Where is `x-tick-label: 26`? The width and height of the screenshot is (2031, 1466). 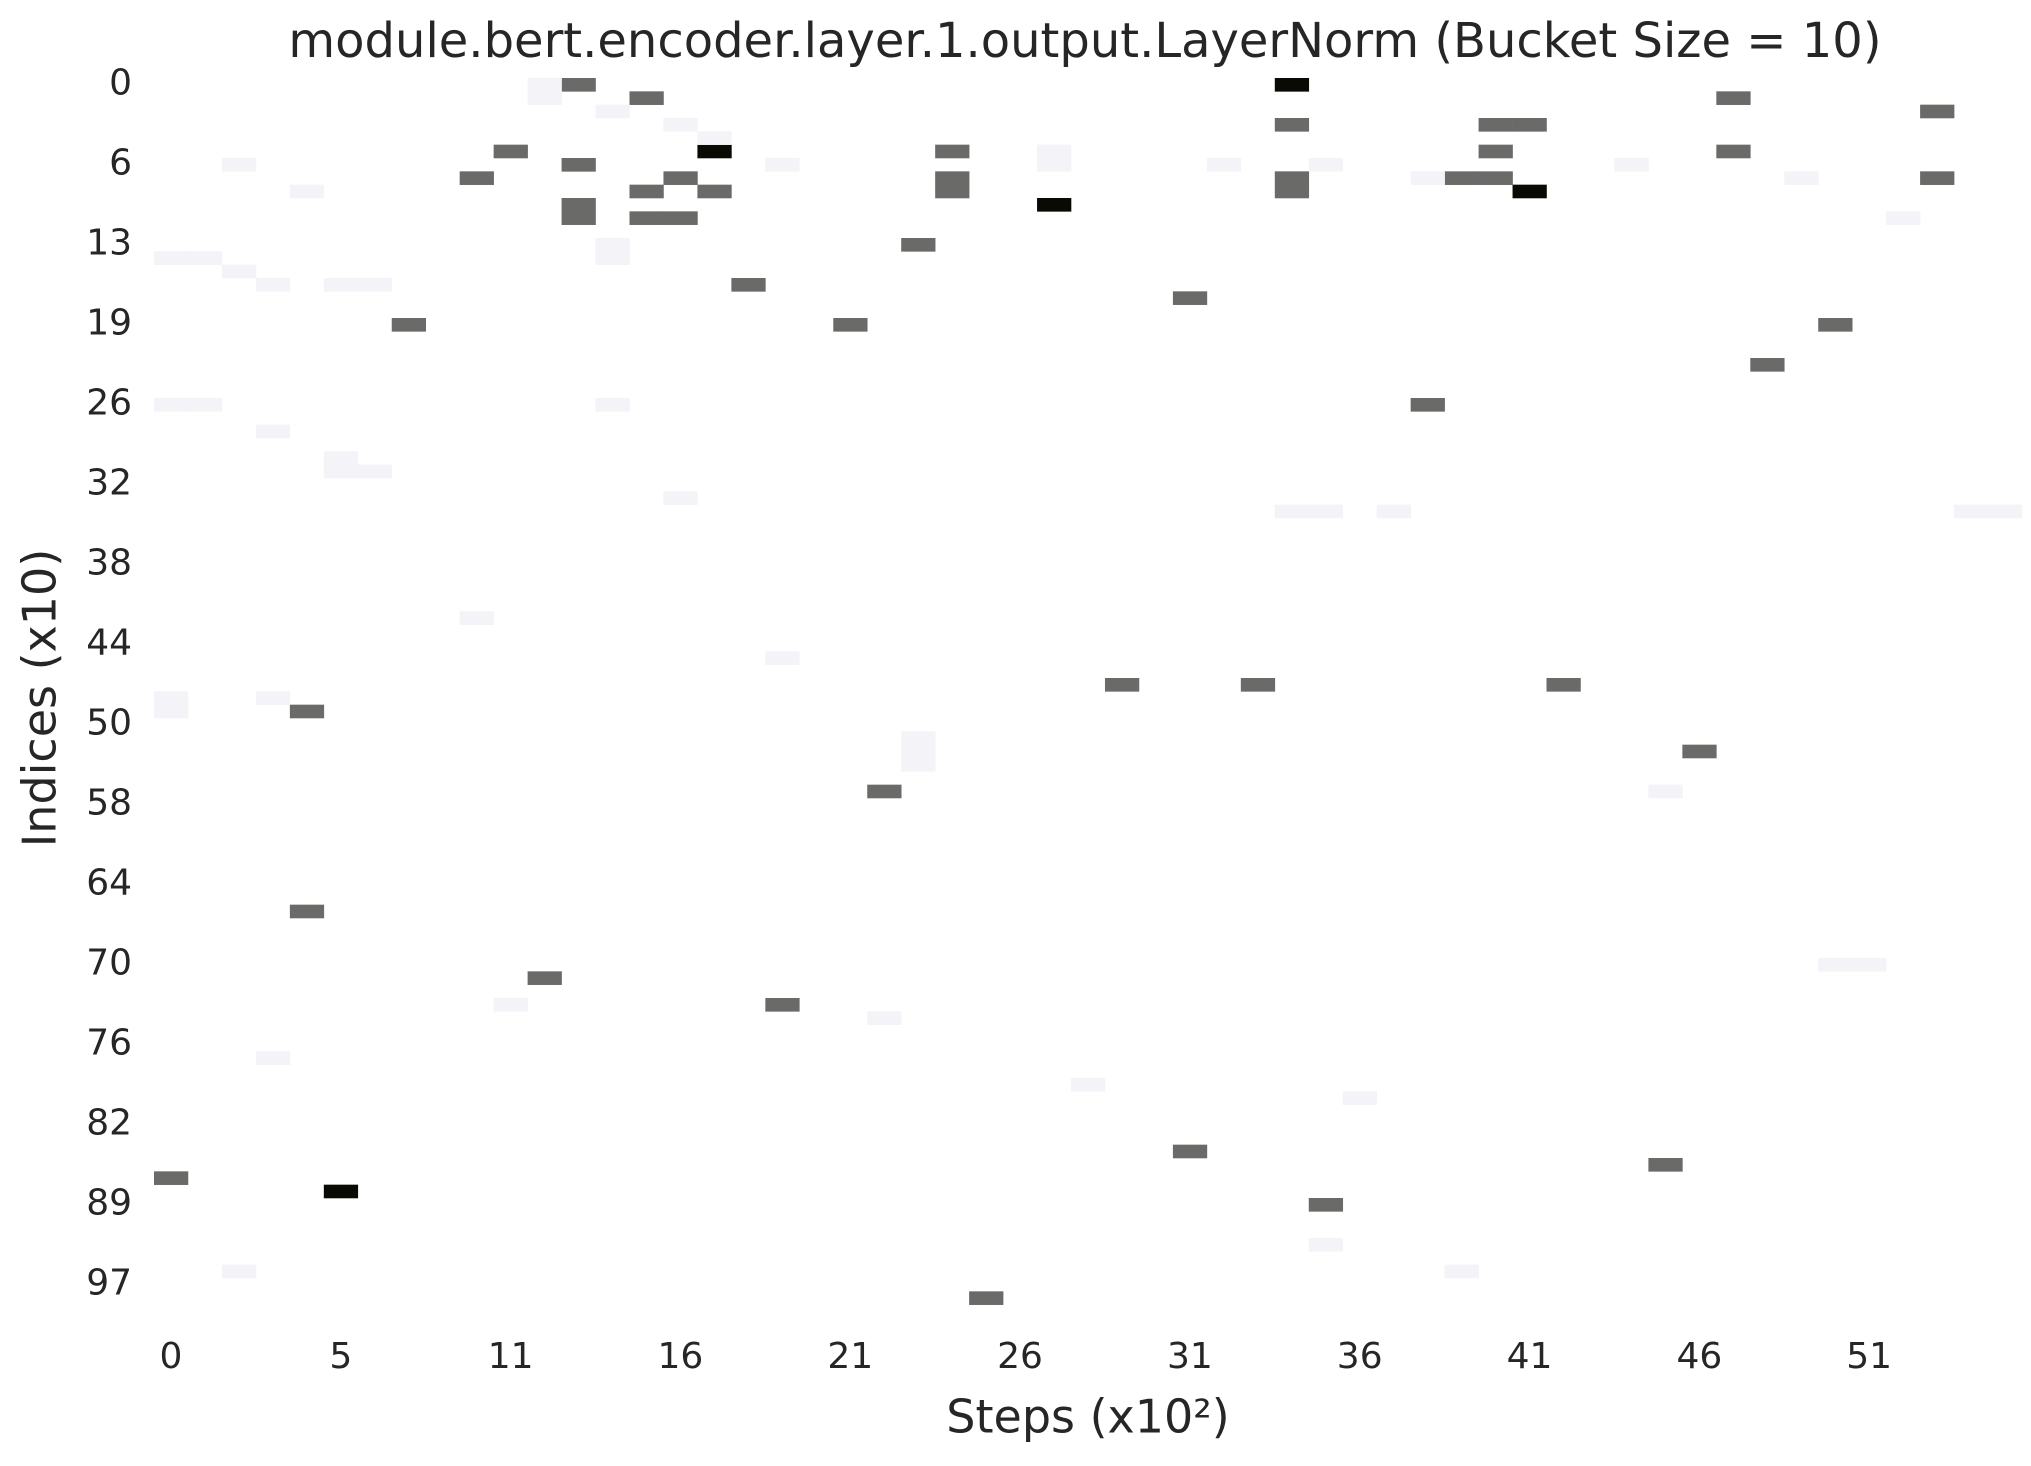
x-tick-label: 26 is located at coordinates (1020, 1356).